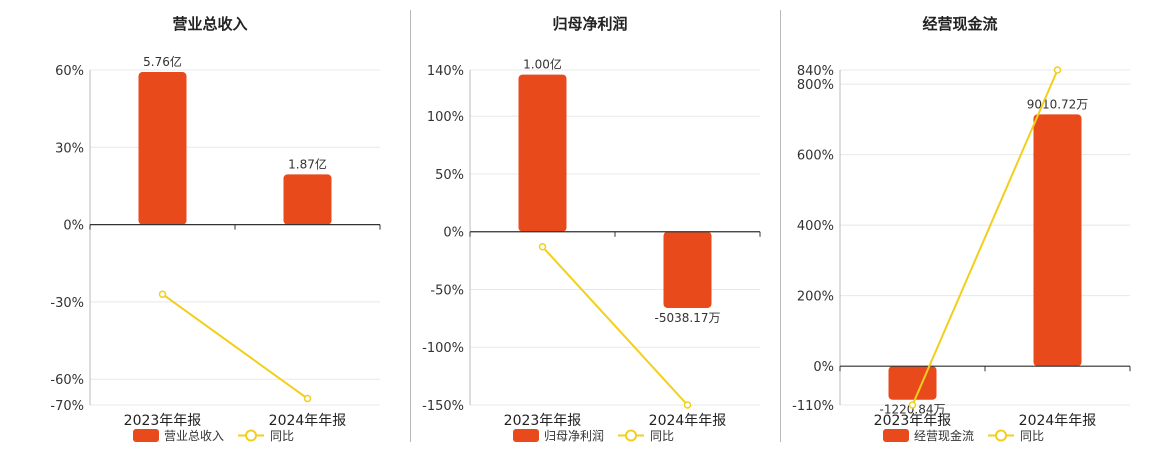 Image resolution: width=1160 pixels, height=454 pixels. I want to click on bar-data-label: 1.00亿, so click(542, 64).